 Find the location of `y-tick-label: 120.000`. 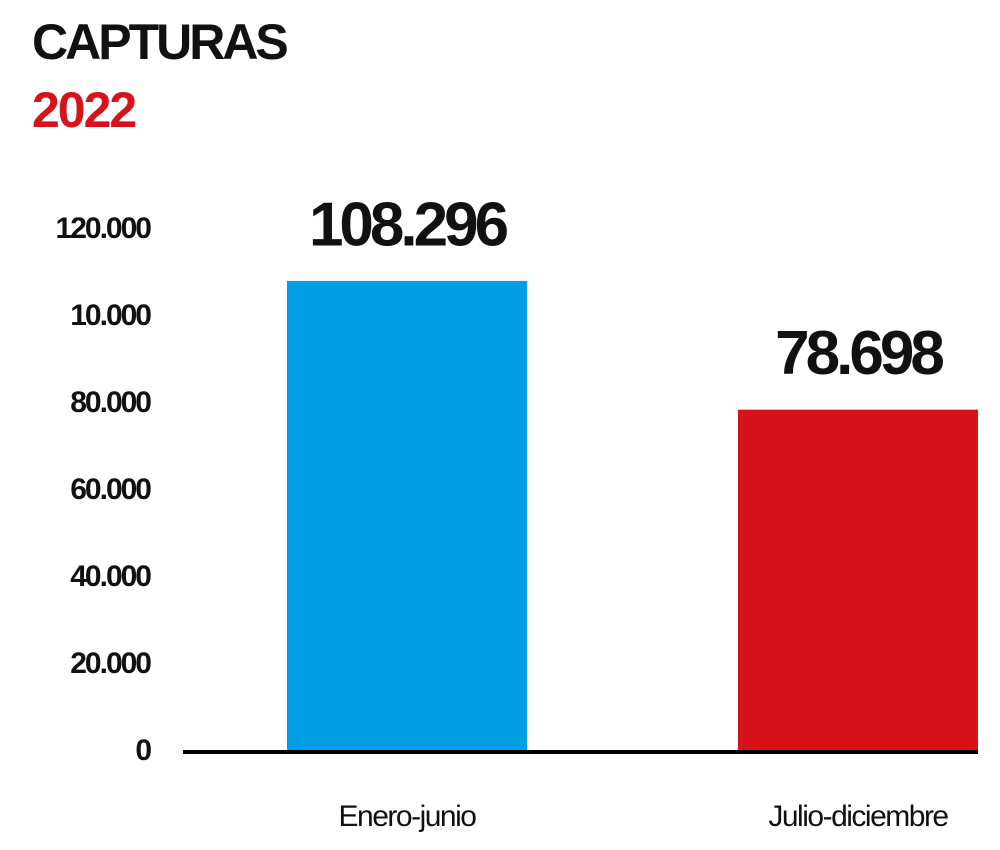

y-tick-label: 120.000 is located at coordinates (104, 228).